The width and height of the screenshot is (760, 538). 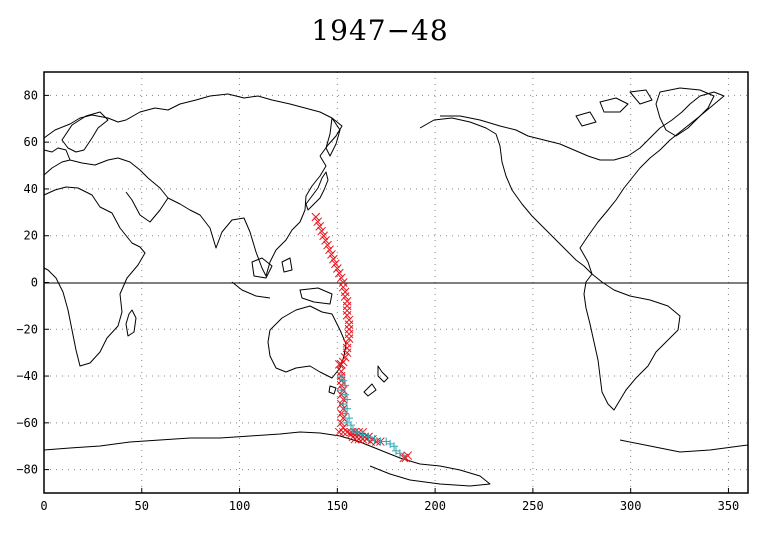 What do you see at coordinates (380, 30) in the screenshot?
I see `page-title: 1947−48` at bounding box center [380, 30].